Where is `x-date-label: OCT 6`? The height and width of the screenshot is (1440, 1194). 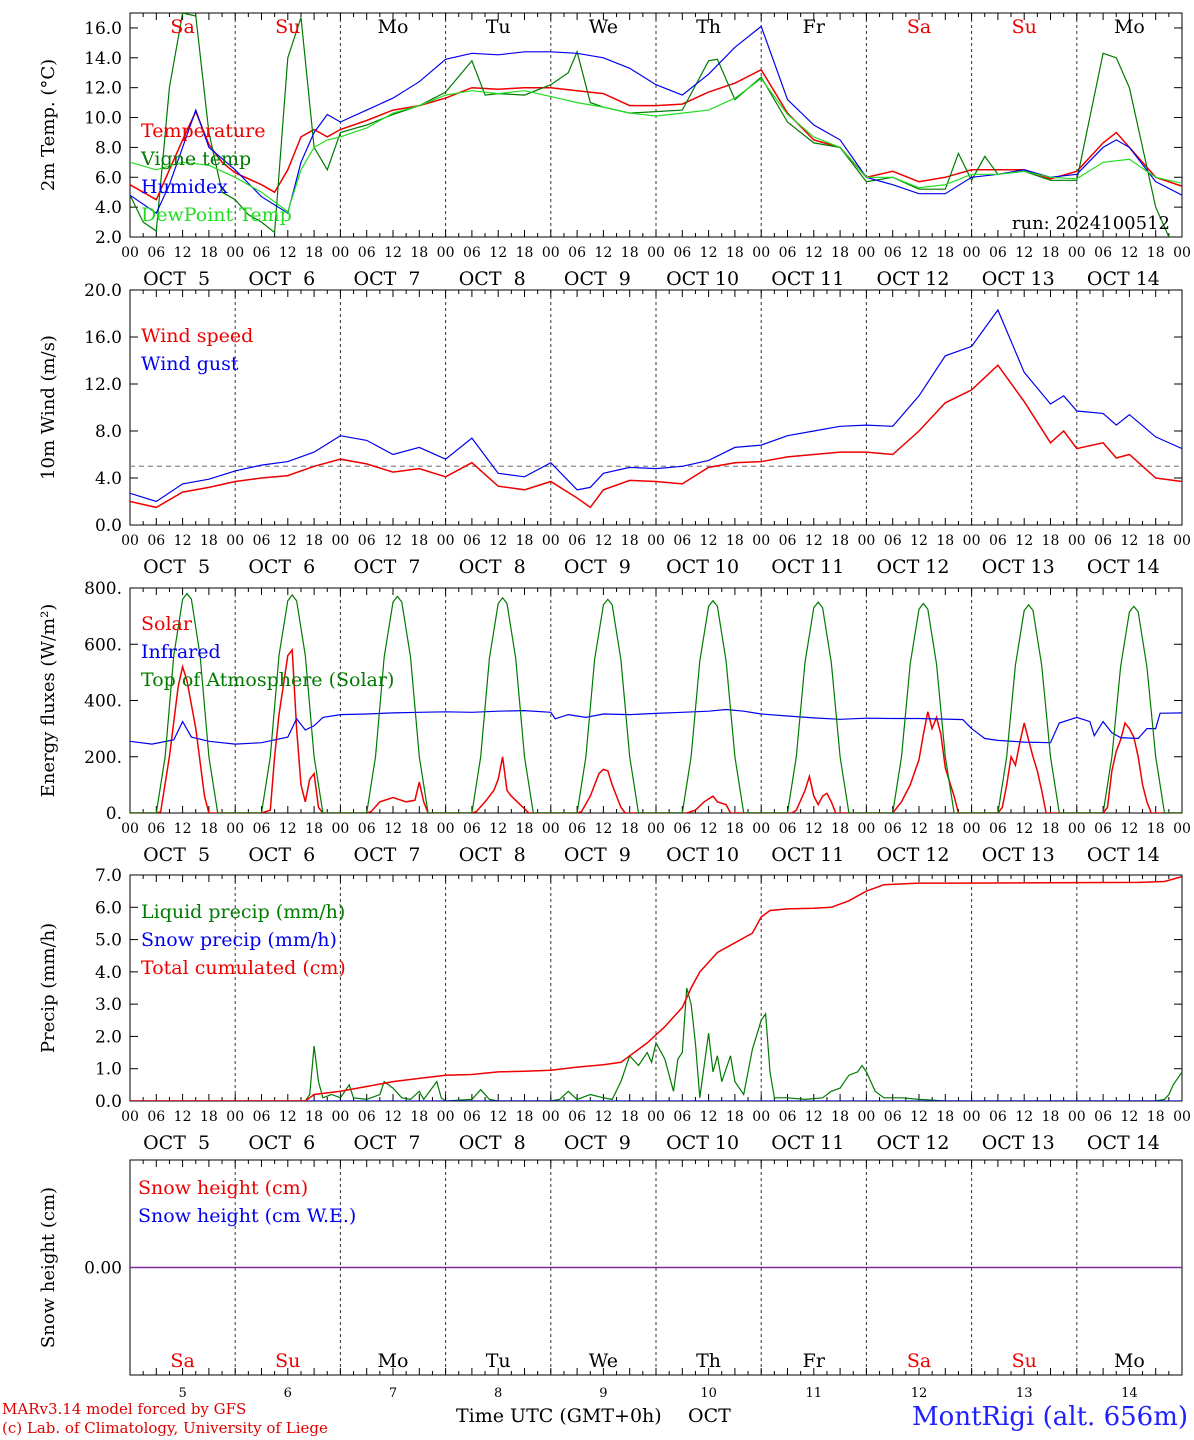
x-date-label: OCT 6 is located at coordinates (281, 567).